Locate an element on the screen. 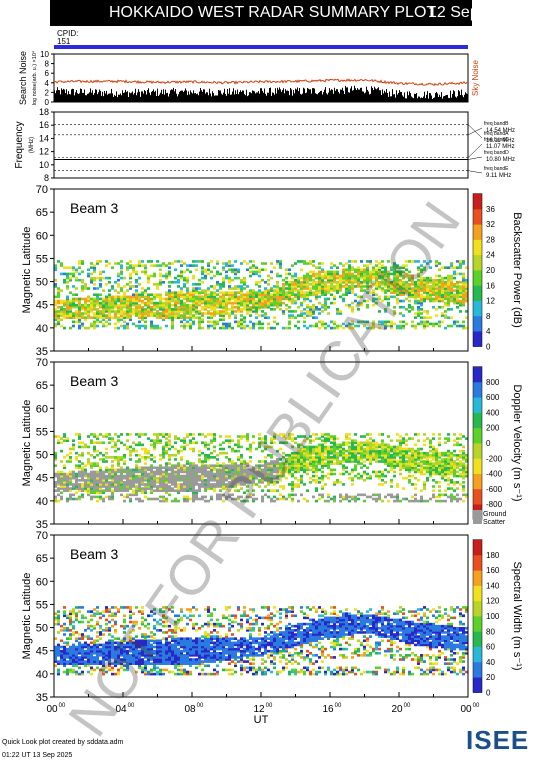 The image size is (536, 763). frequency-band-pointer is located at coordinates (475, 150).